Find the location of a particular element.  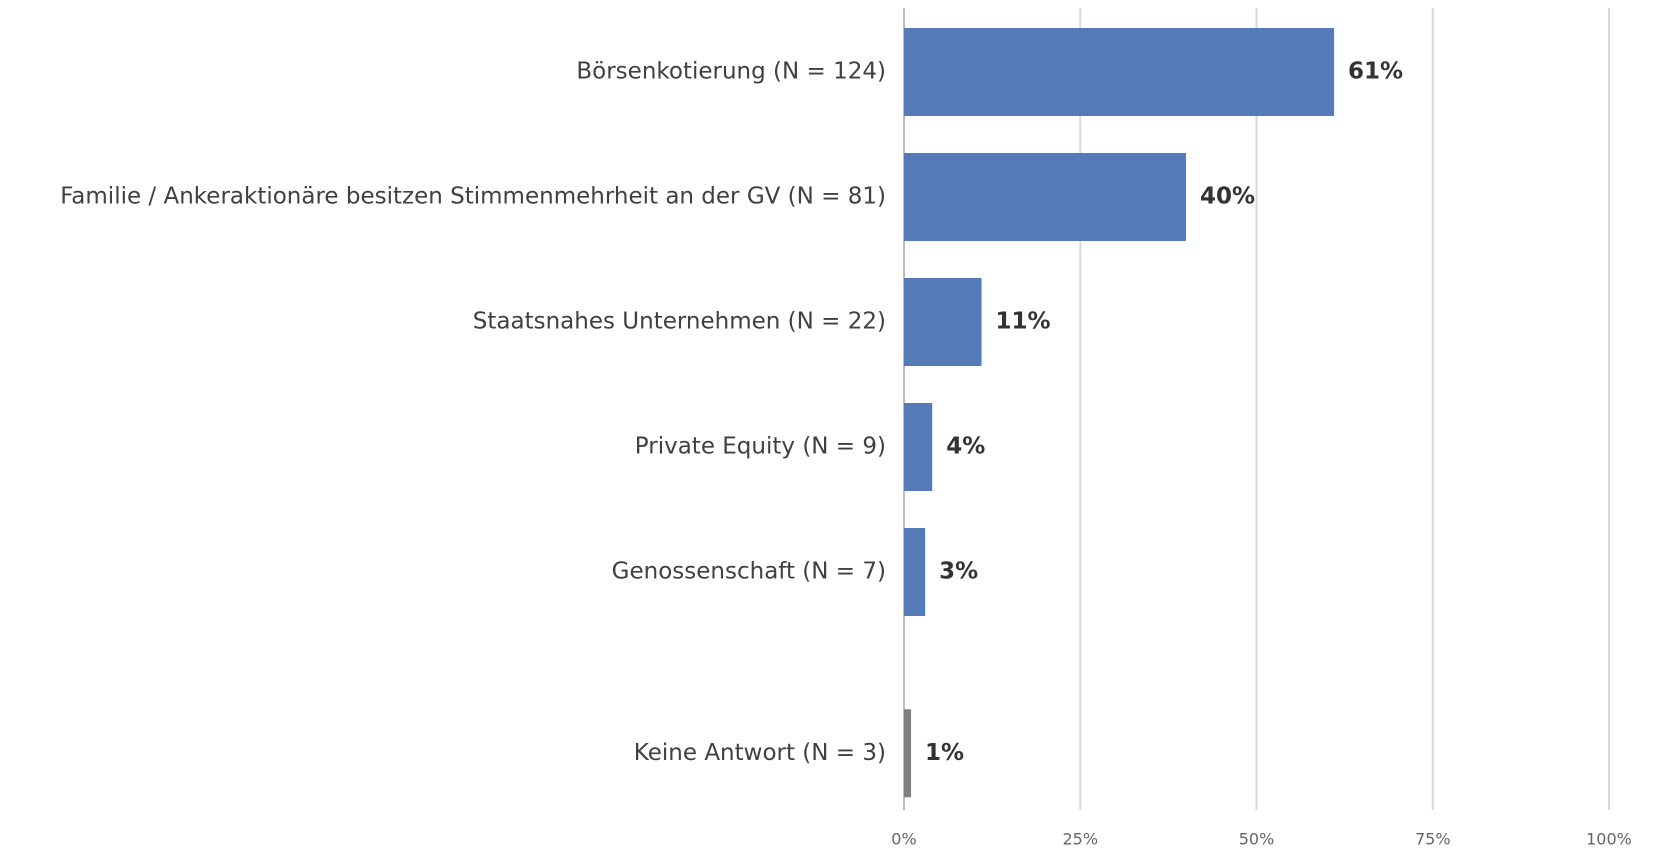

value-label: 61% is located at coordinates (1375, 72).